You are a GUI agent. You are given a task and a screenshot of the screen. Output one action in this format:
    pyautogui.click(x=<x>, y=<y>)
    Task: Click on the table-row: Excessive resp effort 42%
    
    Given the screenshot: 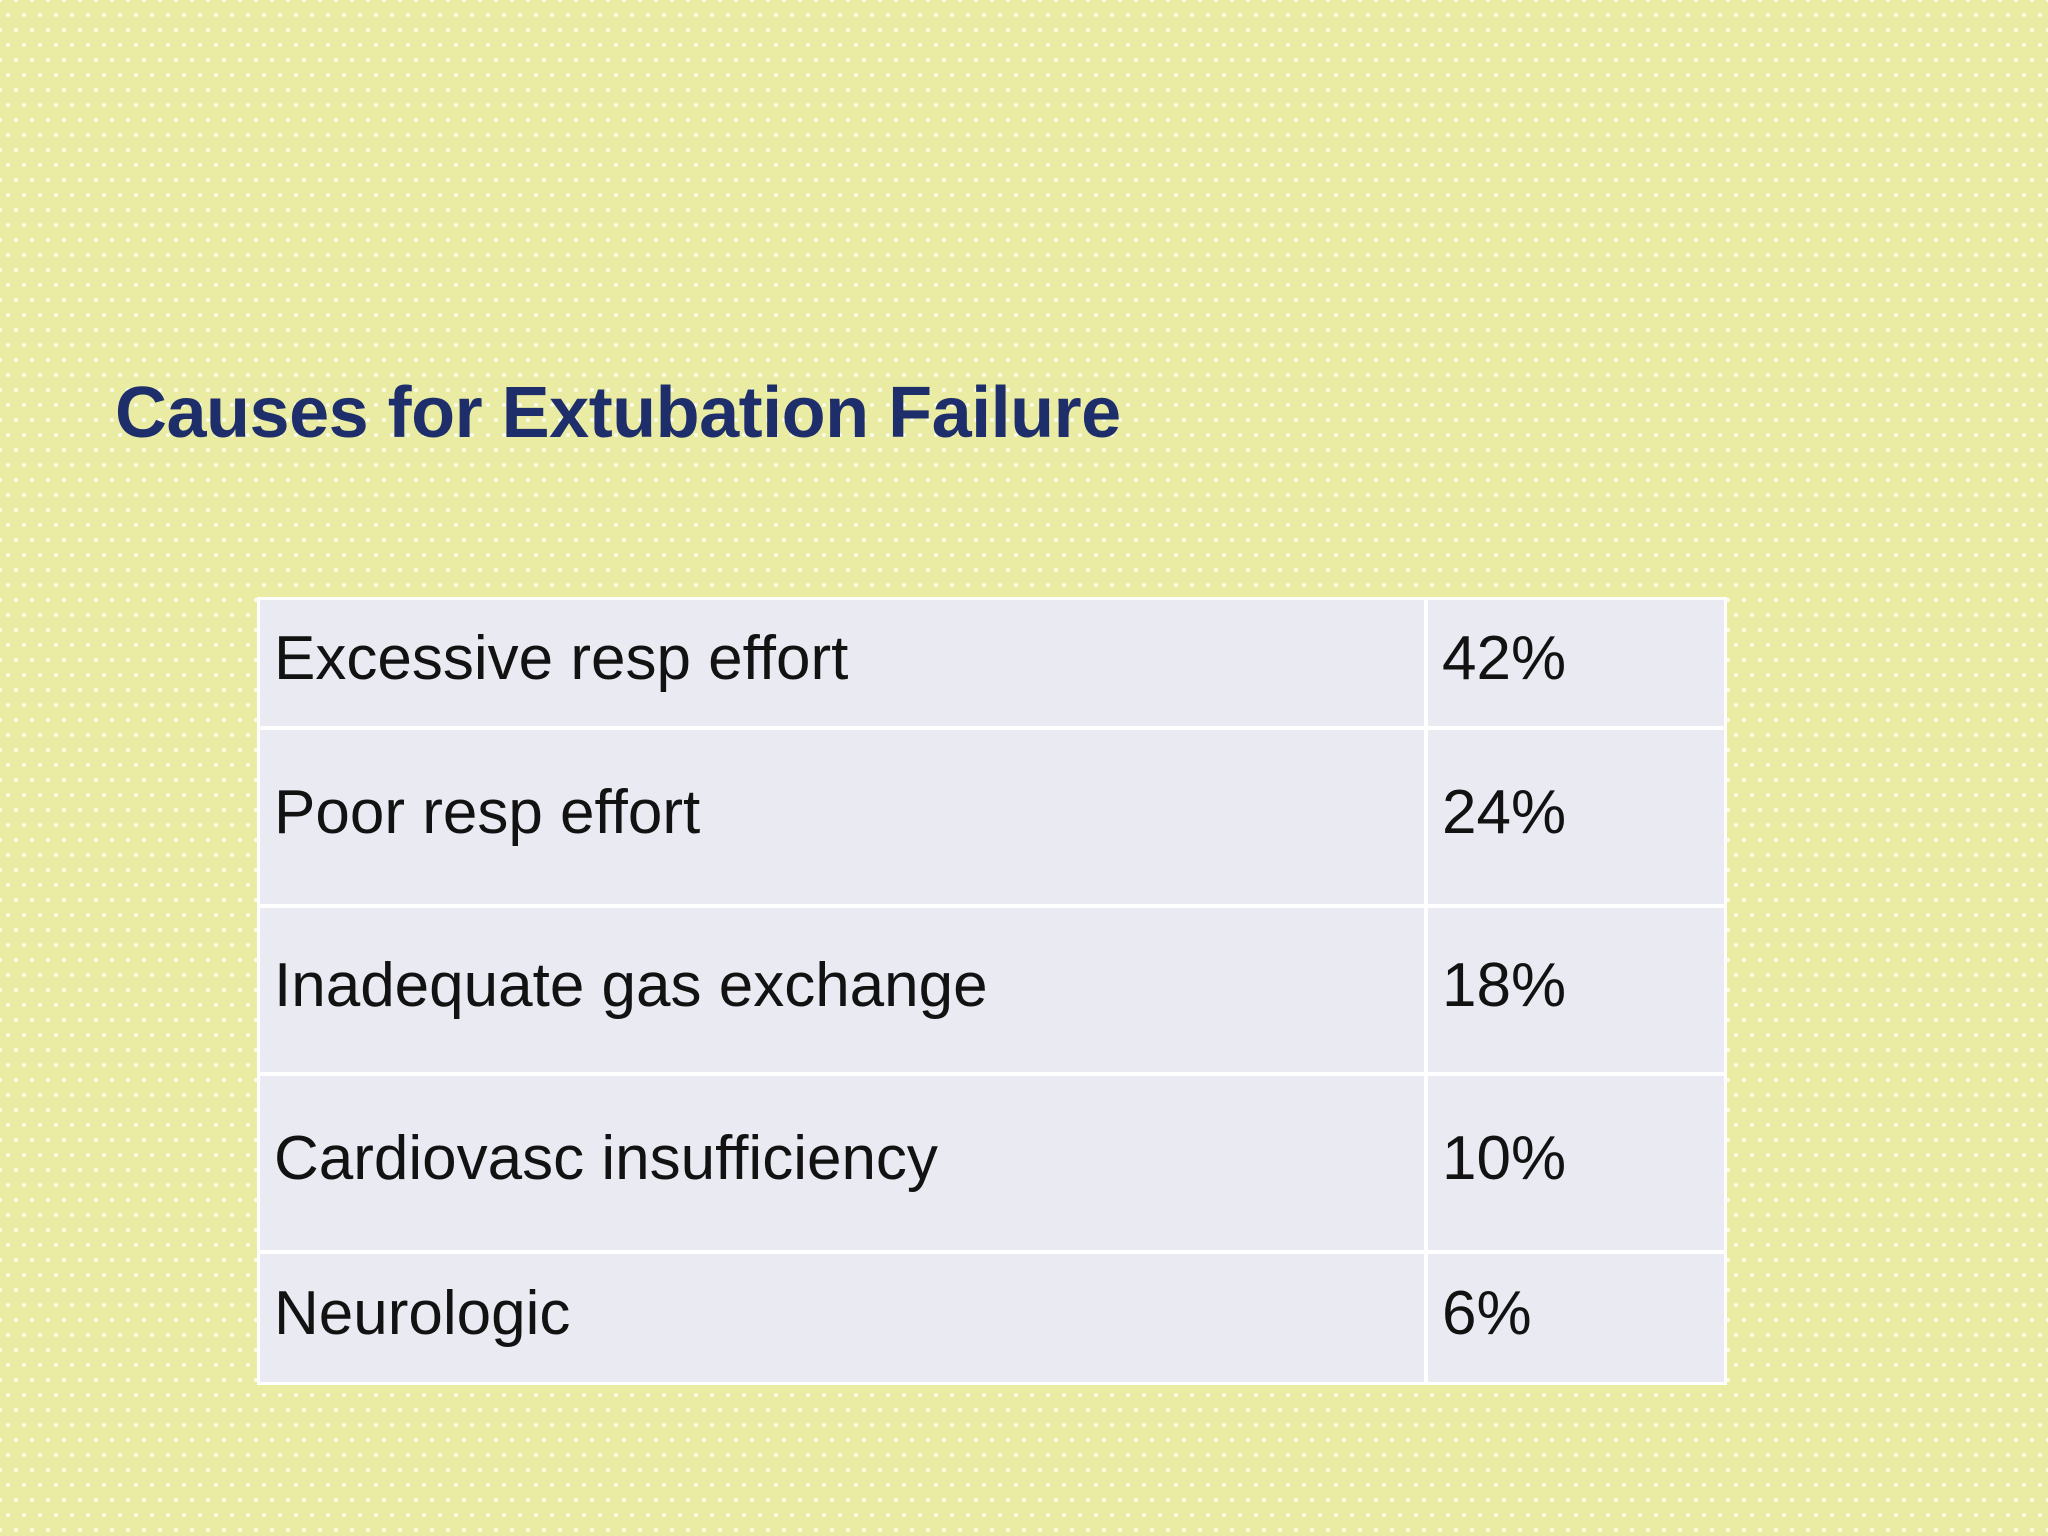 What is the action you would take?
    pyautogui.click(x=992, y=665)
    